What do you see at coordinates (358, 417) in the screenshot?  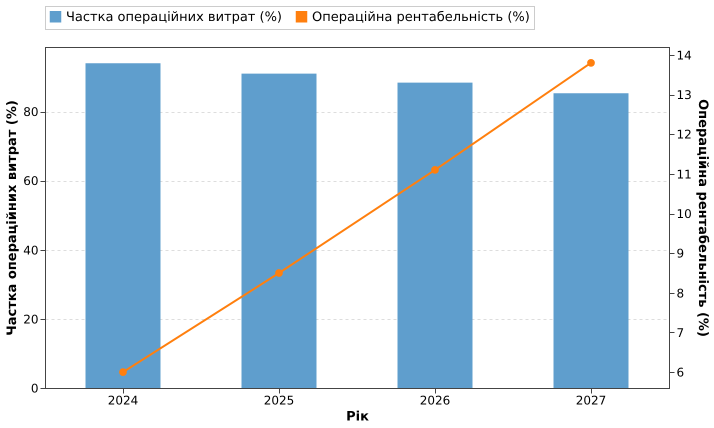 I see `x-axis-title: Рік` at bounding box center [358, 417].